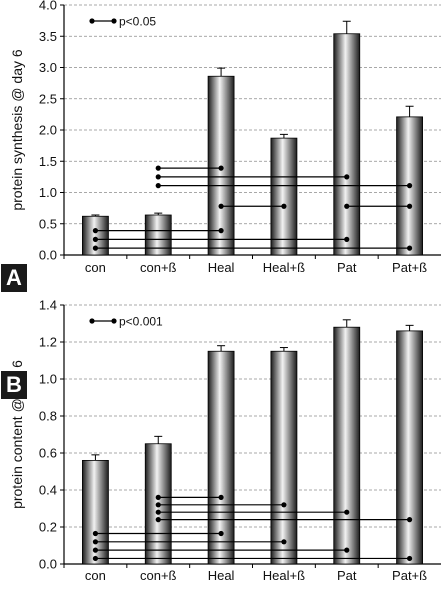 The height and width of the screenshot is (596, 443). Describe the element at coordinates (141, 322) in the screenshot. I see `legend-label: p<0.001` at that location.